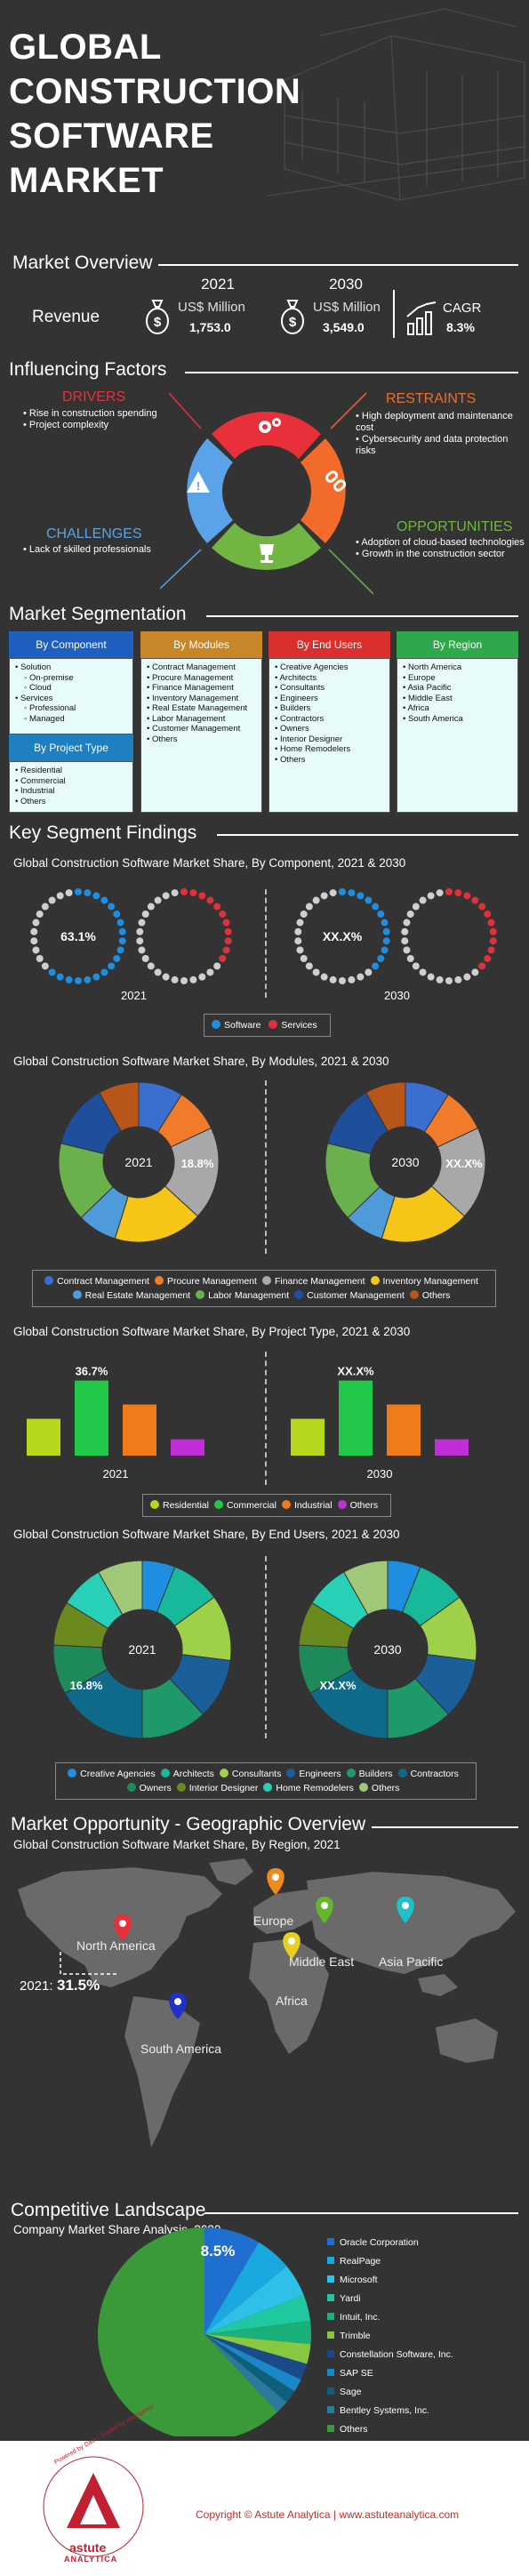 This screenshot has width=529, height=2576. I want to click on bar-value-label: XX.X%, so click(355, 1371).